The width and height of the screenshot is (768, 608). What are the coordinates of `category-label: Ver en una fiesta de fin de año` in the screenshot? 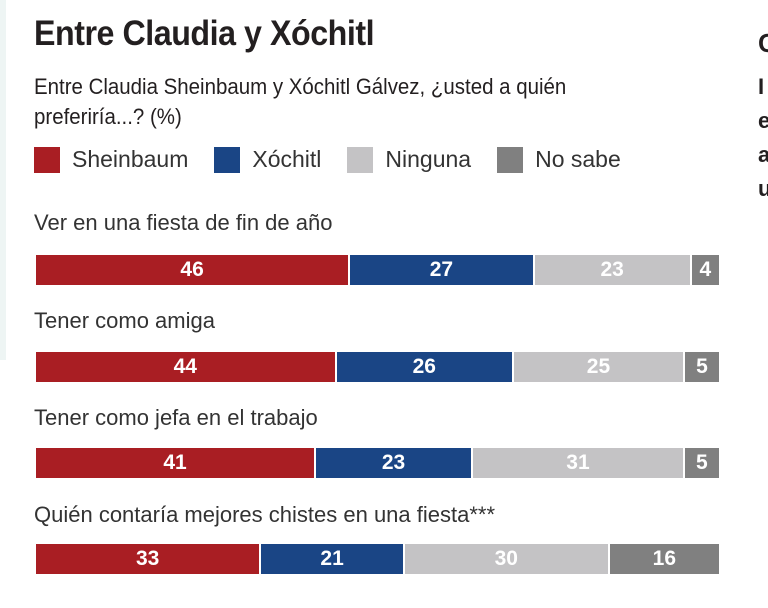 It's located at (183, 222).